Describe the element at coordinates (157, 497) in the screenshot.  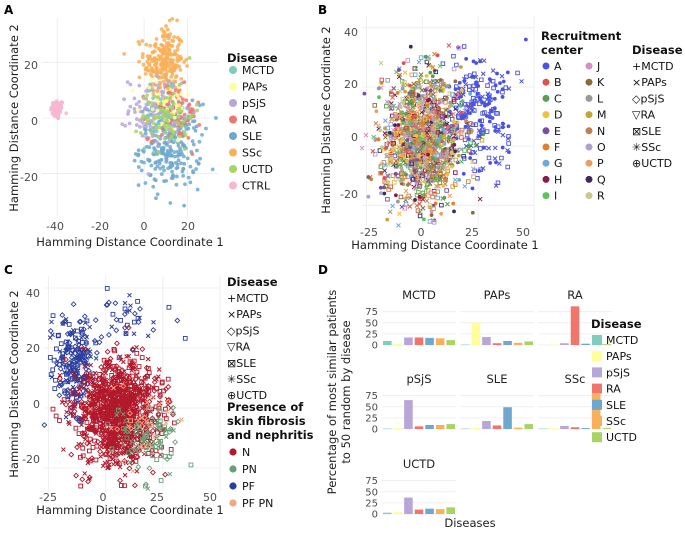
I see `panel-c-xtick: 25` at that location.